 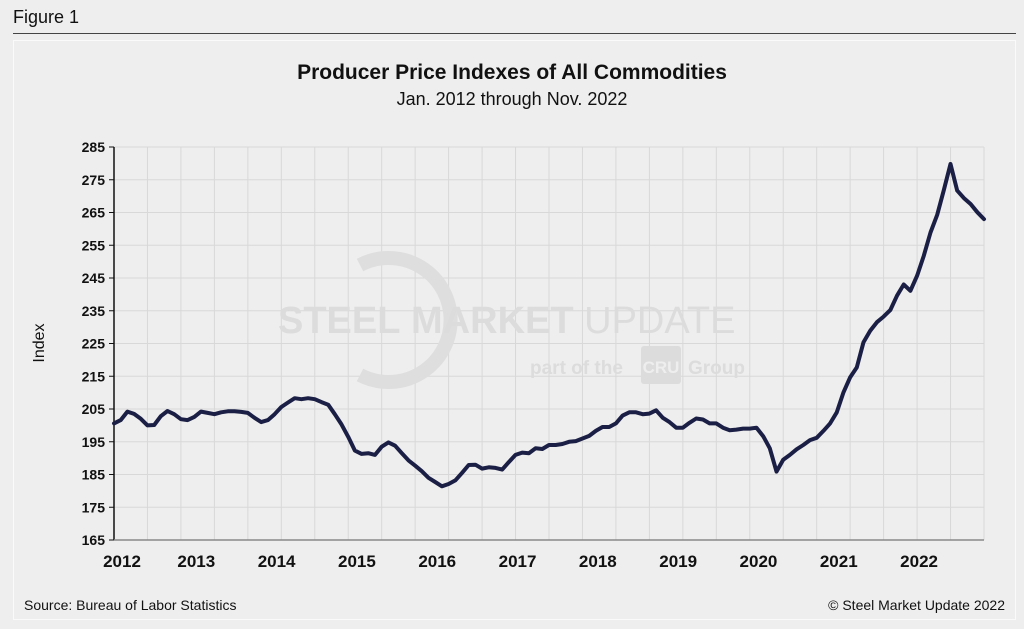 I want to click on y-axis-label: Index, so click(x=39, y=342).